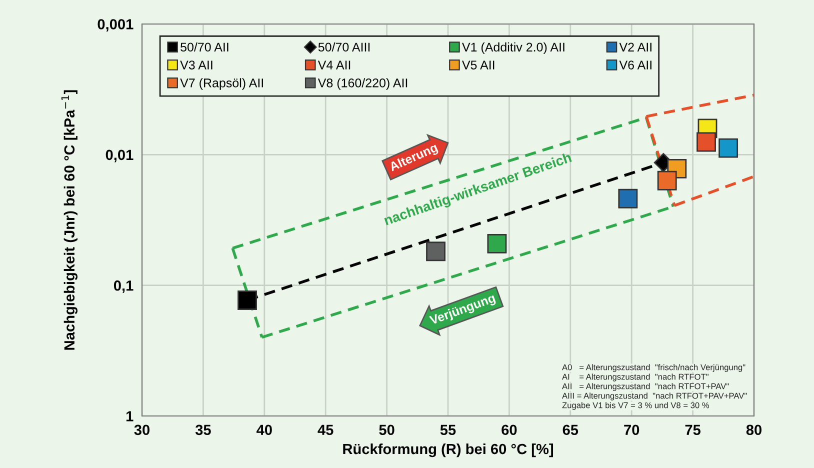 The width and height of the screenshot is (814, 468). What do you see at coordinates (116, 25) in the screenshot?
I see `y-tick-label: 0,001` at bounding box center [116, 25].